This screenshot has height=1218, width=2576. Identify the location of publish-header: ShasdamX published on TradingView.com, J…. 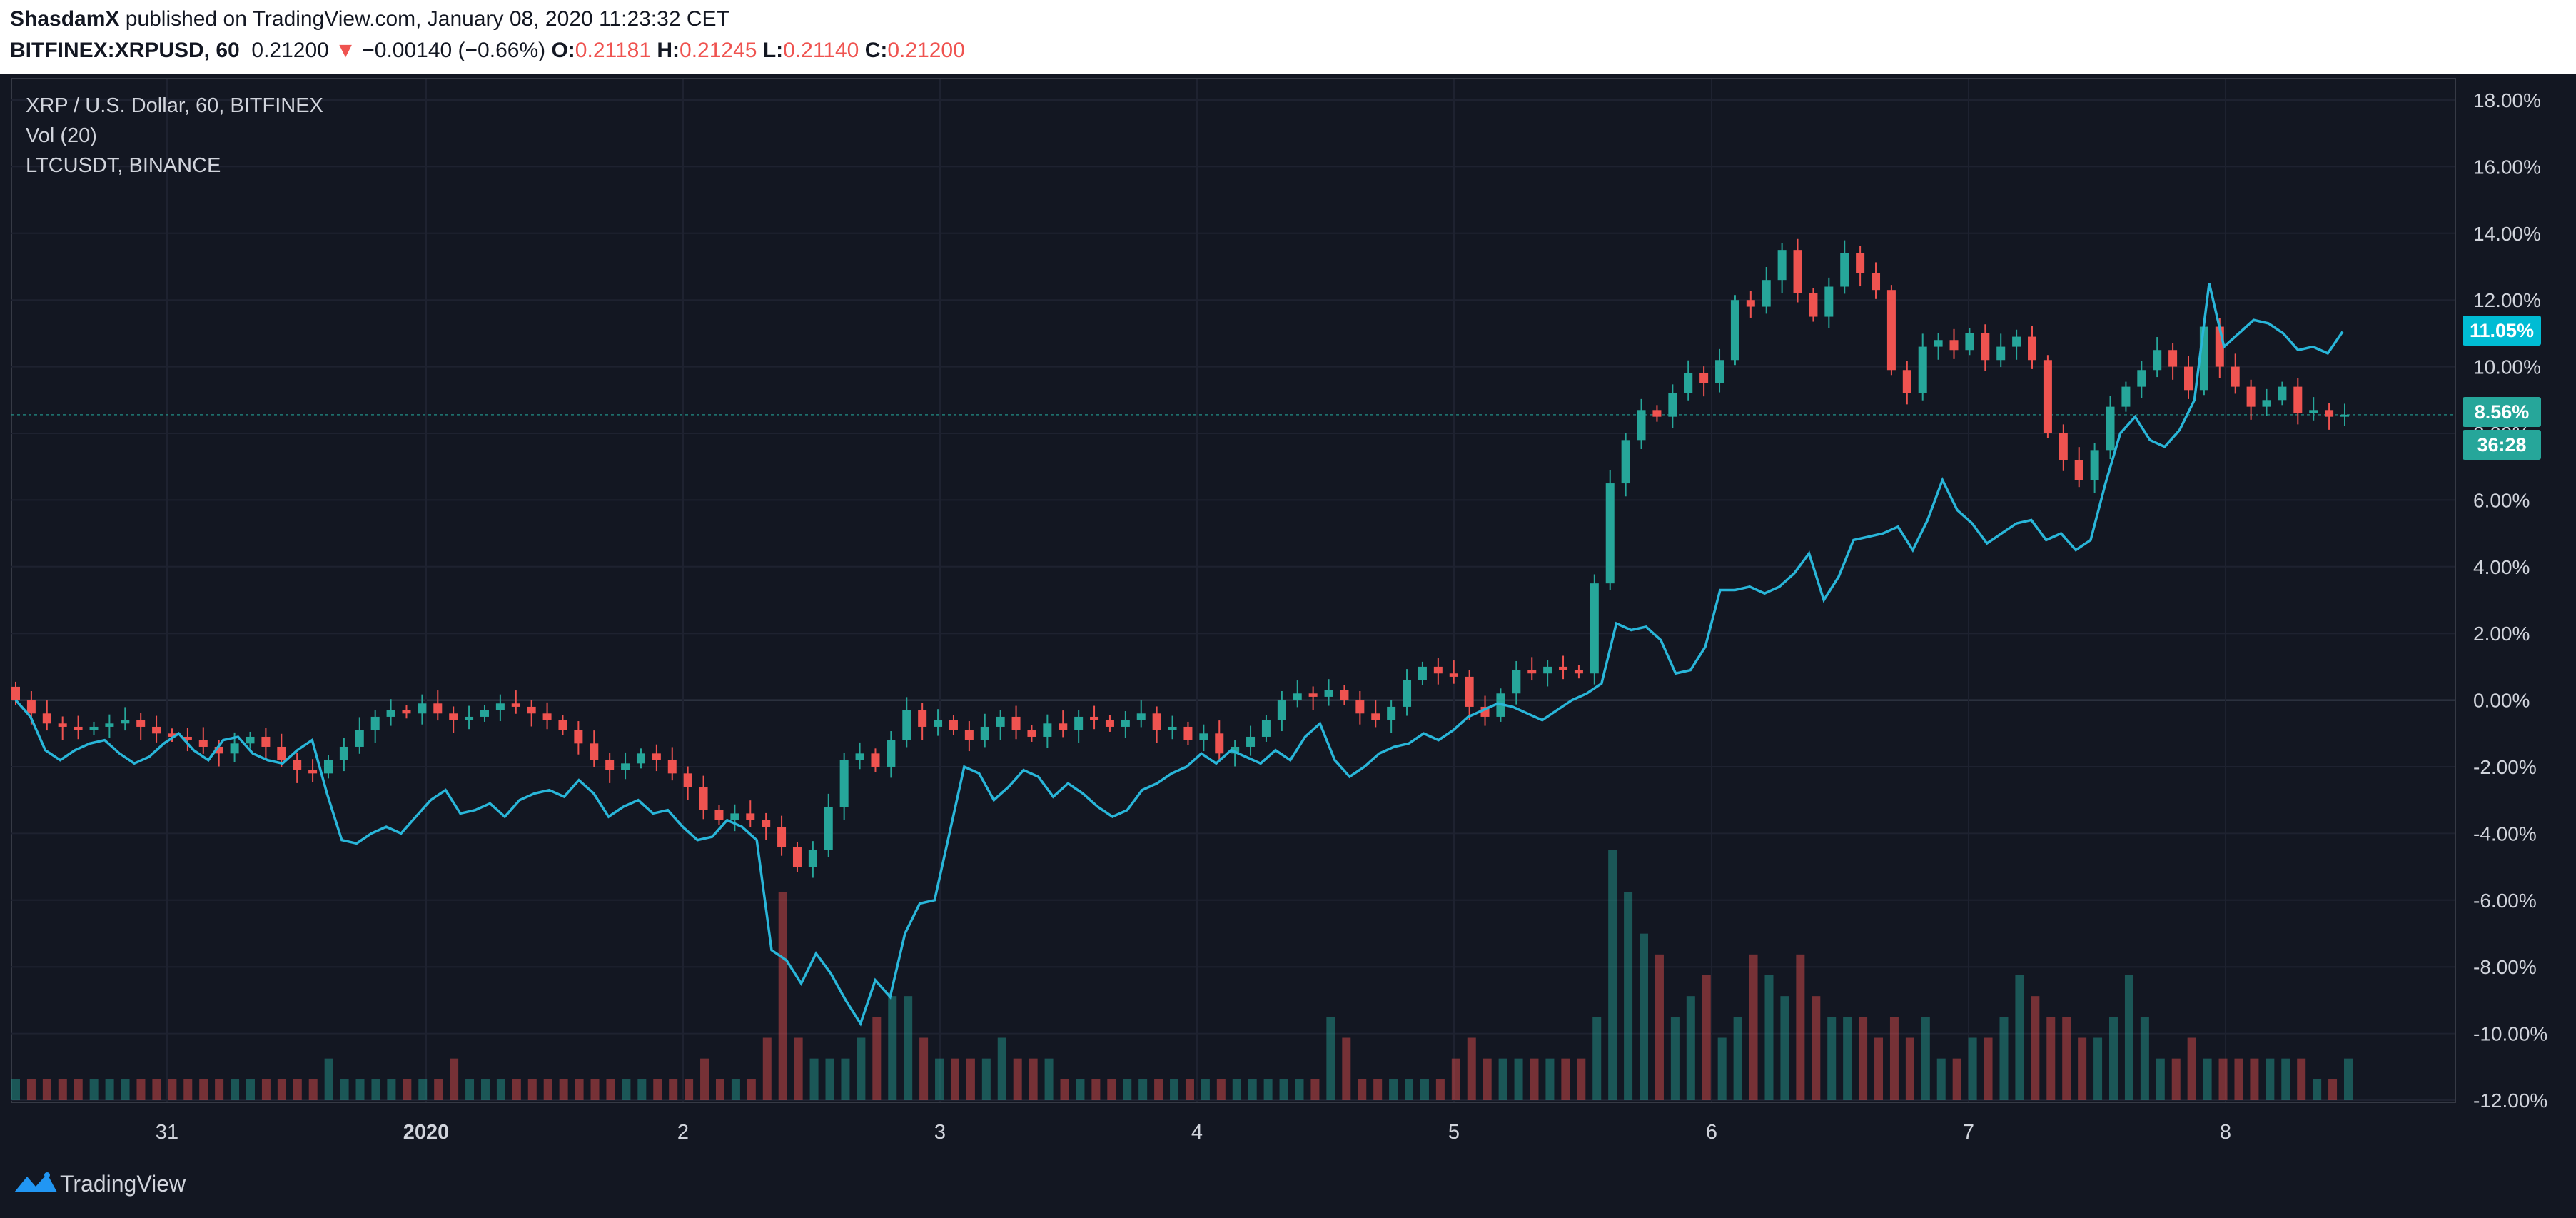
(1288, 37).